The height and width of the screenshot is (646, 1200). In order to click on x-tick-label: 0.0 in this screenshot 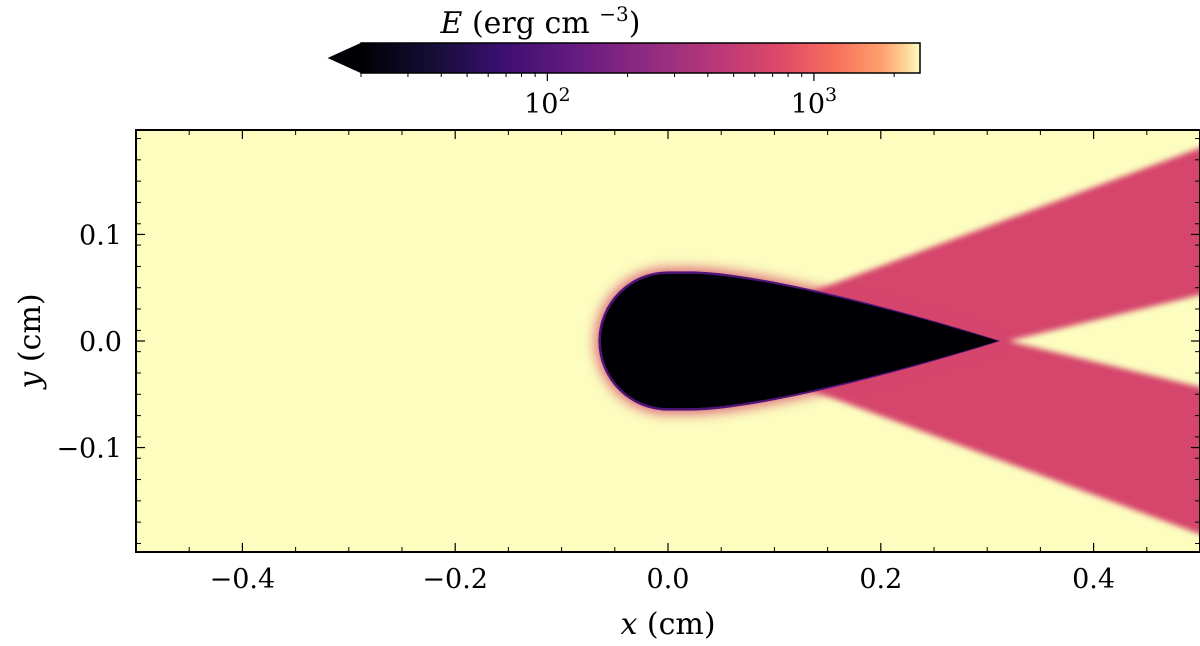, I will do `click(668, 579)`.